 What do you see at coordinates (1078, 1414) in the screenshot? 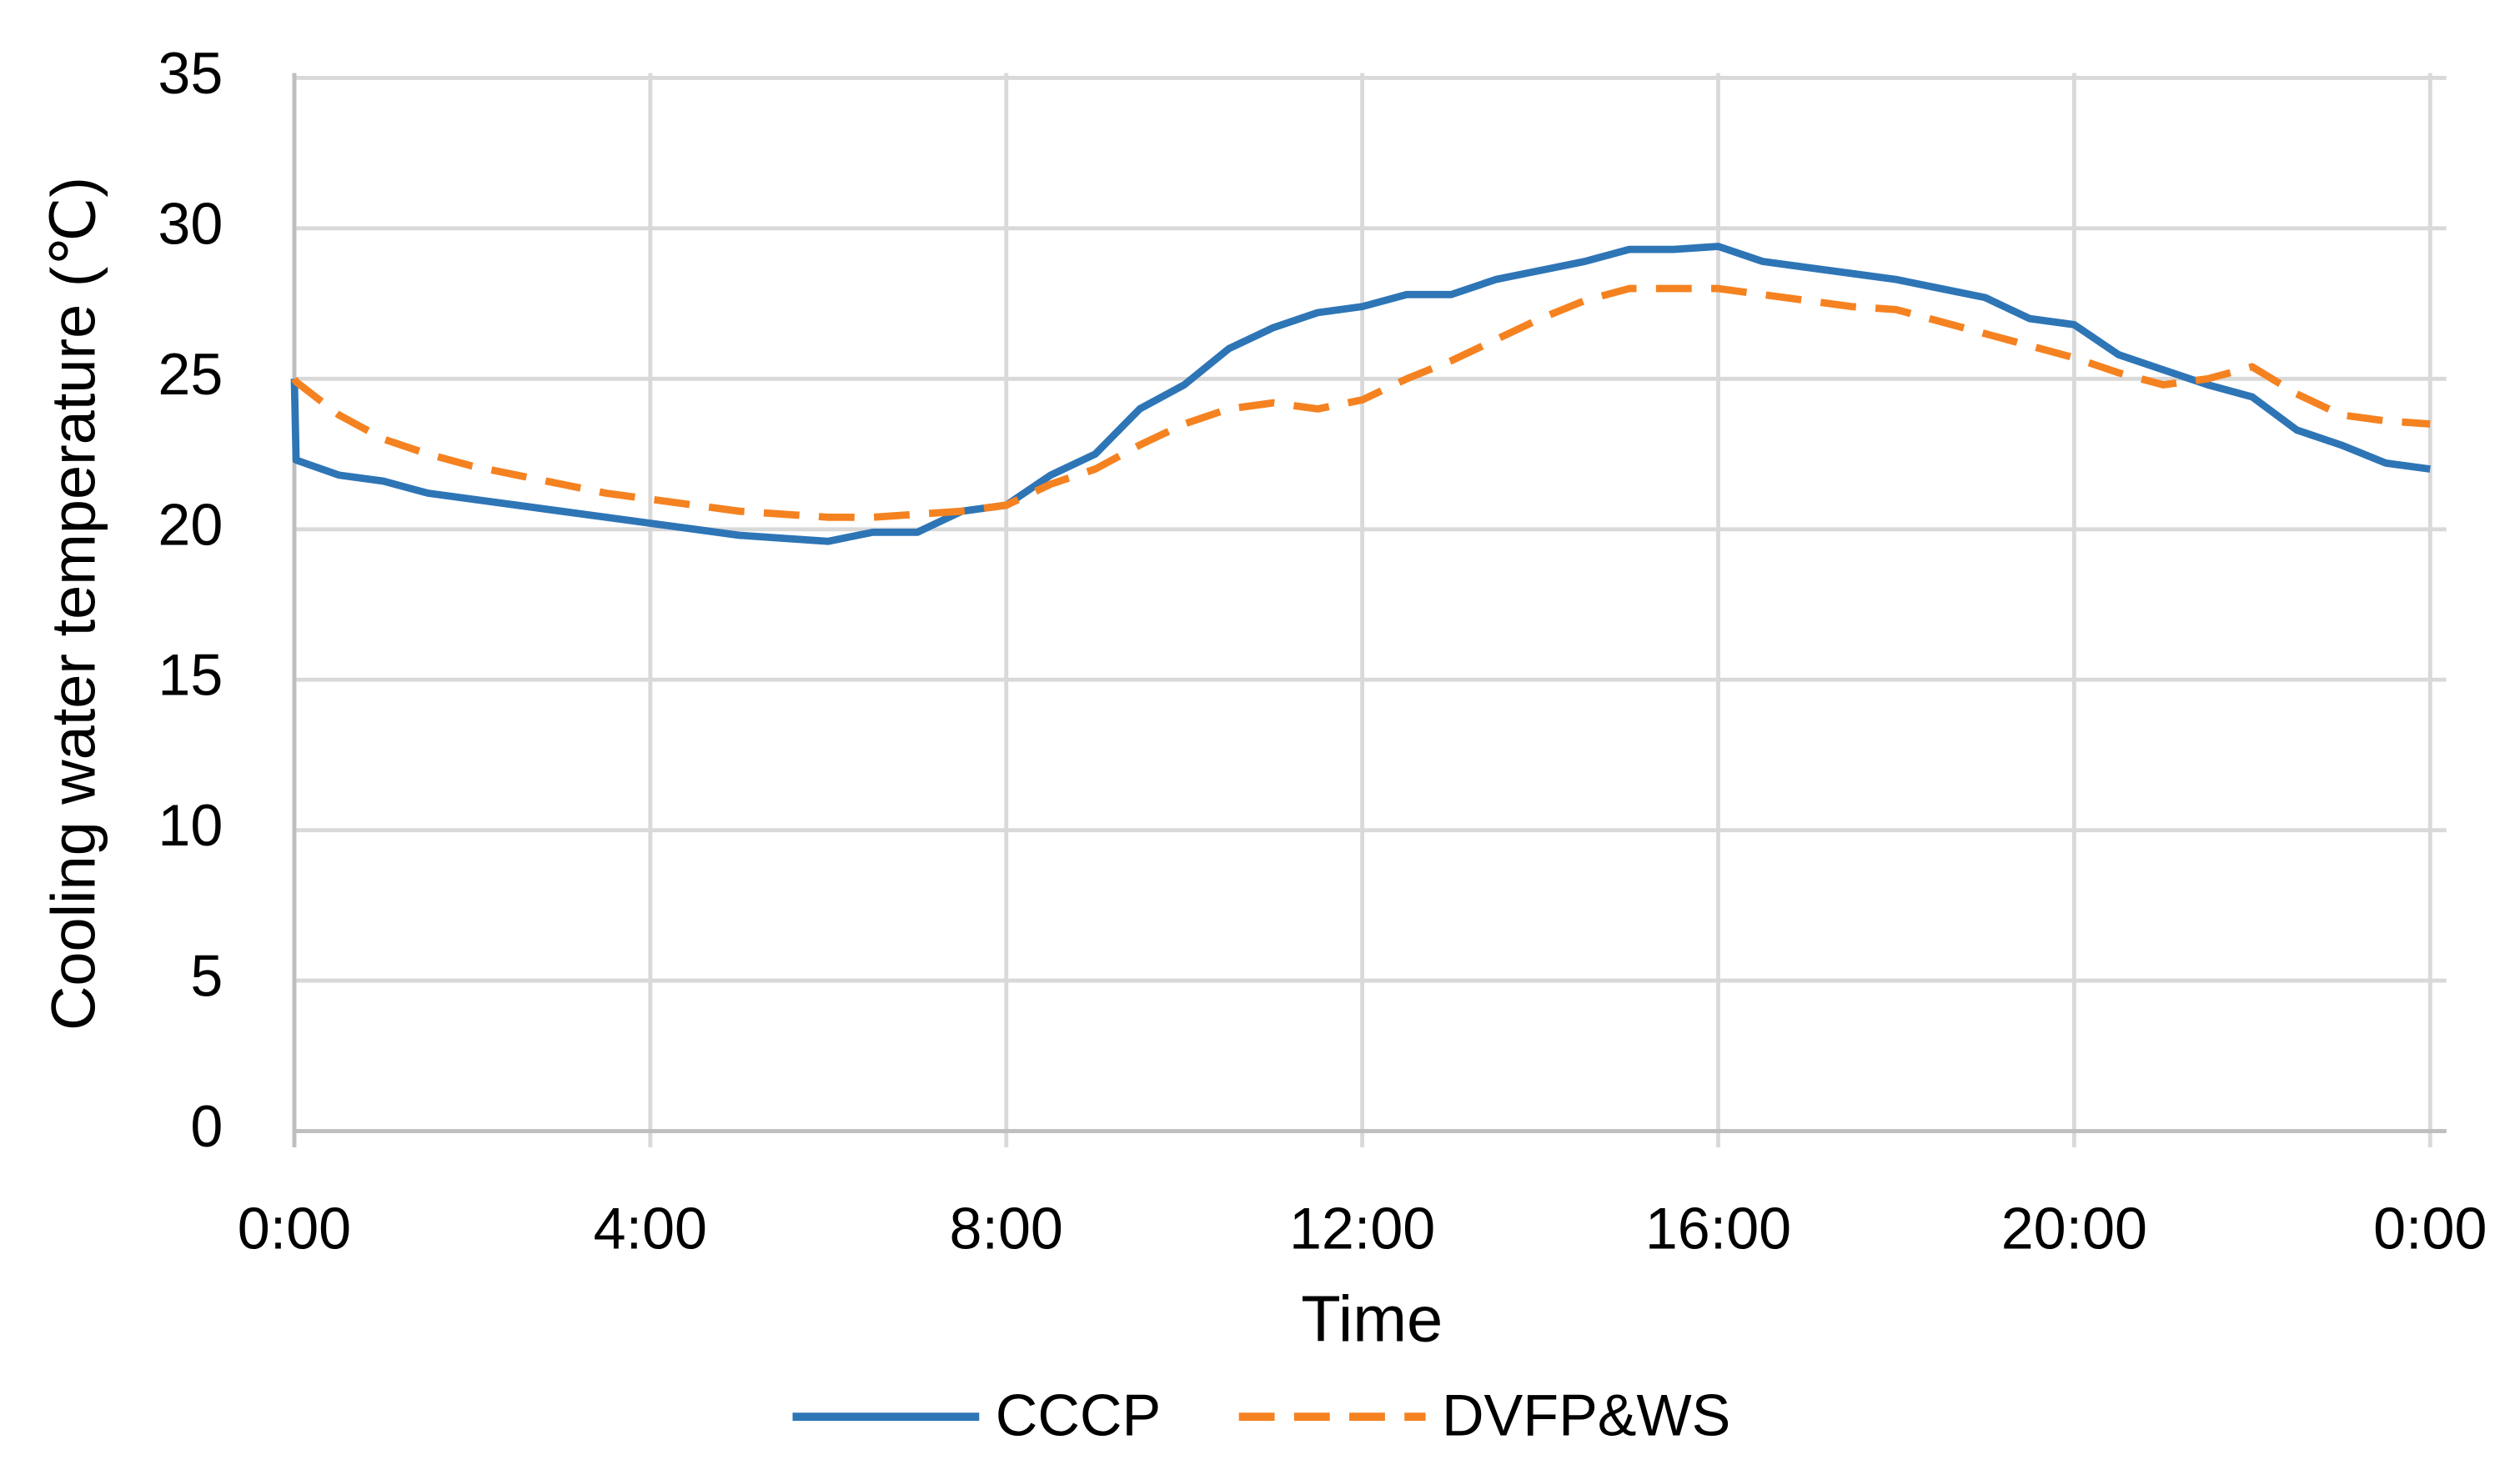
I see `legend-label: CCCP` at bounding box center [1078, 1414].